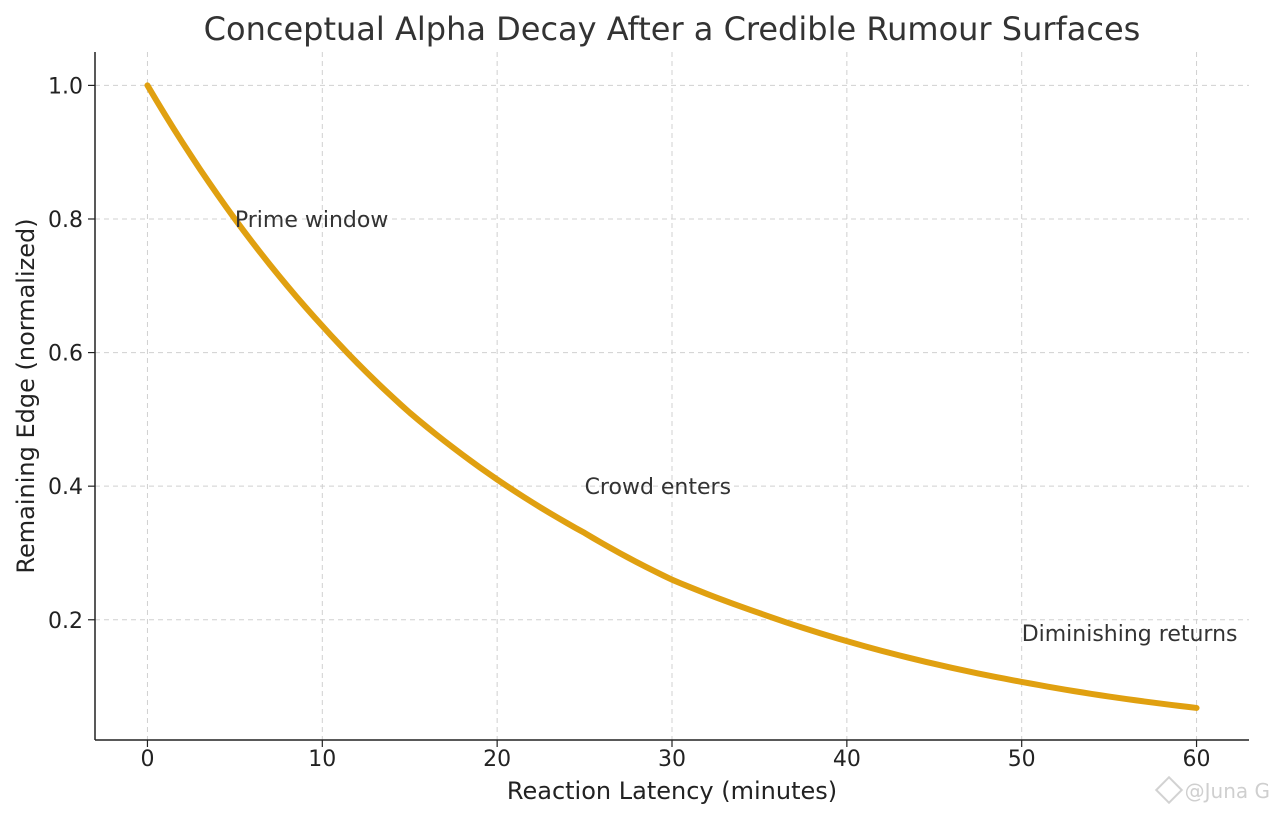 The width and height of the screenshot is (1280, 819). Describe the element at coordinates (311, 220) in the screenshot. I see `annotation-0: Prime window` at that location.